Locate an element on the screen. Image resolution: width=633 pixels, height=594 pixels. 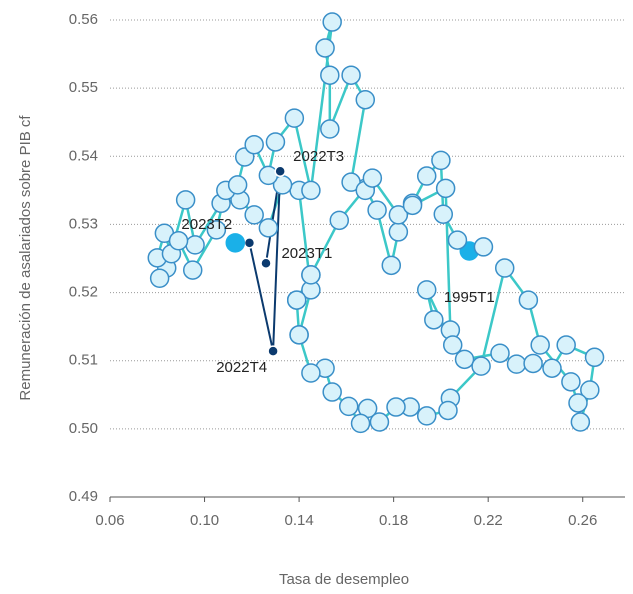
annotation: 2022T3 is located at coordinates (318, 156).